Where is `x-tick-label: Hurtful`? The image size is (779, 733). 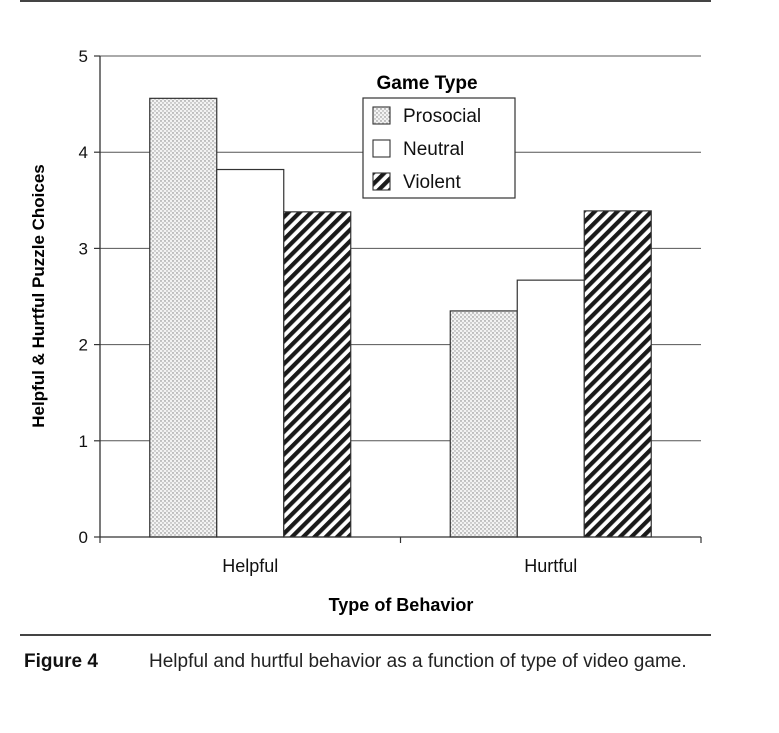 x-tick-label: Hurtful is located at coordinates (550, 566).